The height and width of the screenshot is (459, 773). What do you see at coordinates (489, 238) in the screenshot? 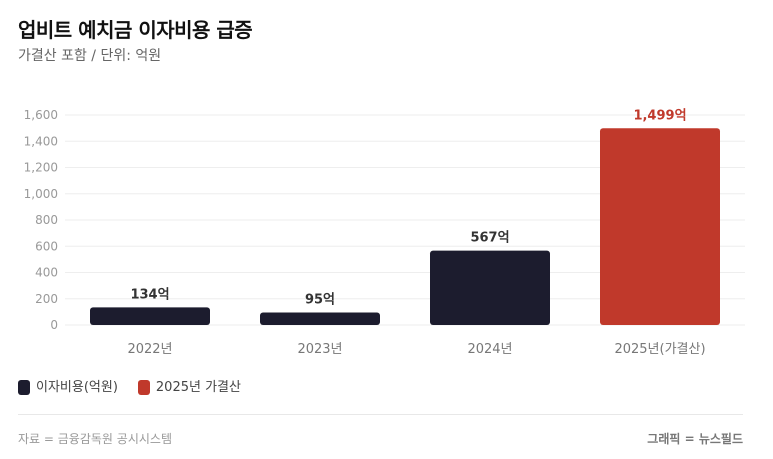
I see `data-label: 567억` at bounding box center [489, 238].